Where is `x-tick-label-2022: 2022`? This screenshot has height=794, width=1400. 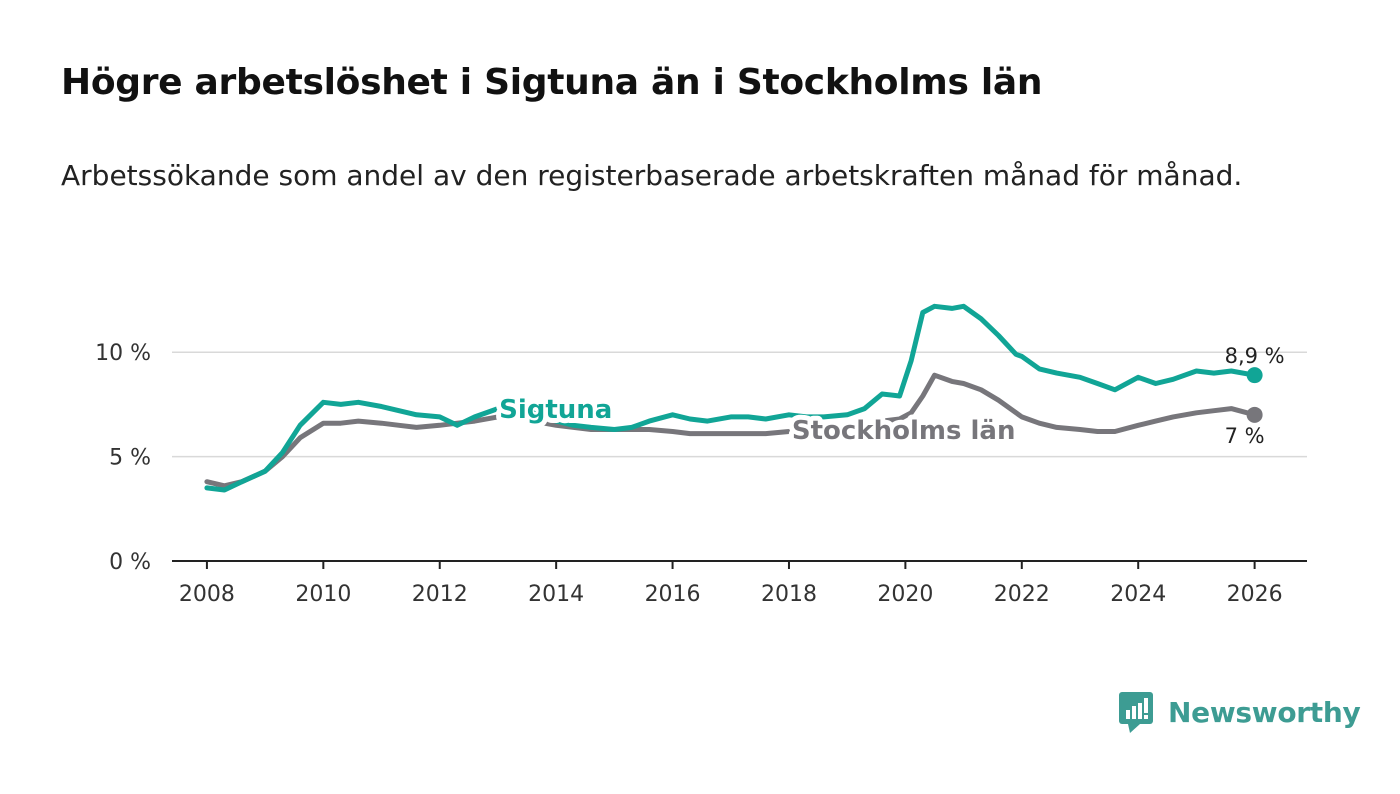
x-tick-label-2022: 2022 is located at coordinates (1022, 594).